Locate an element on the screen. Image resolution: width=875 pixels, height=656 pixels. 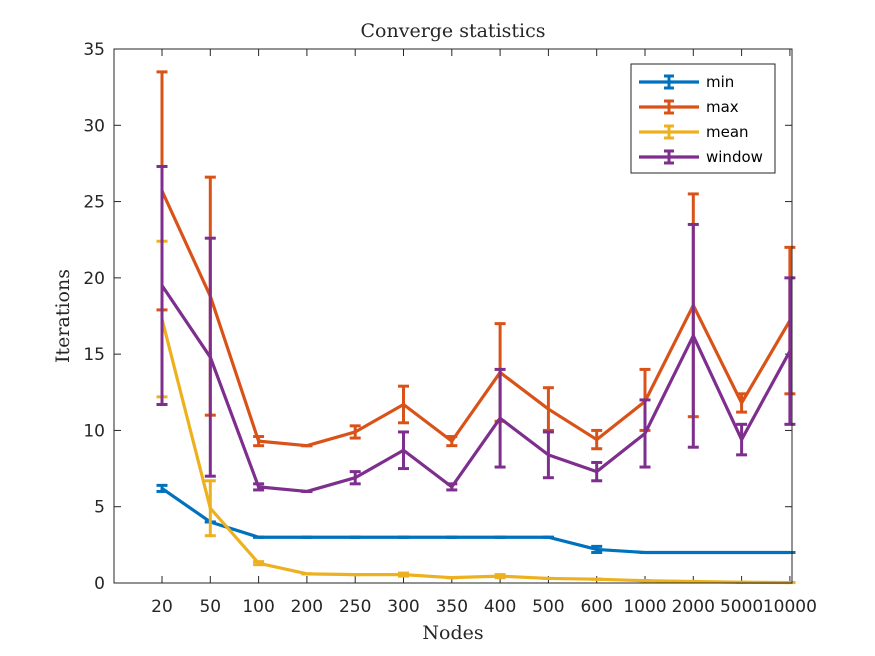
x-tick-label: 600 is located at coordinates (596, 607).